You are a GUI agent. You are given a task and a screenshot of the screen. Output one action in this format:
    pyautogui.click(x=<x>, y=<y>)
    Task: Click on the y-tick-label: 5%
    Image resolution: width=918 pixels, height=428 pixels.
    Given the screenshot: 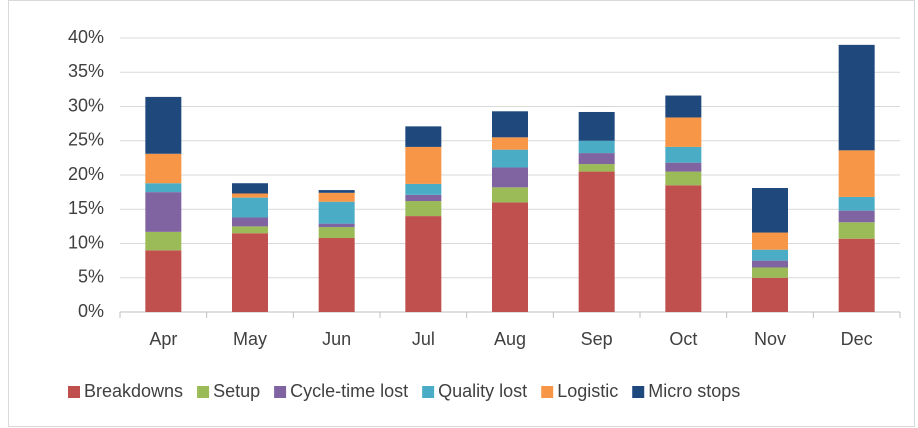 What is the action you would take?
    pyautogui.click(x=91, y=277)
    